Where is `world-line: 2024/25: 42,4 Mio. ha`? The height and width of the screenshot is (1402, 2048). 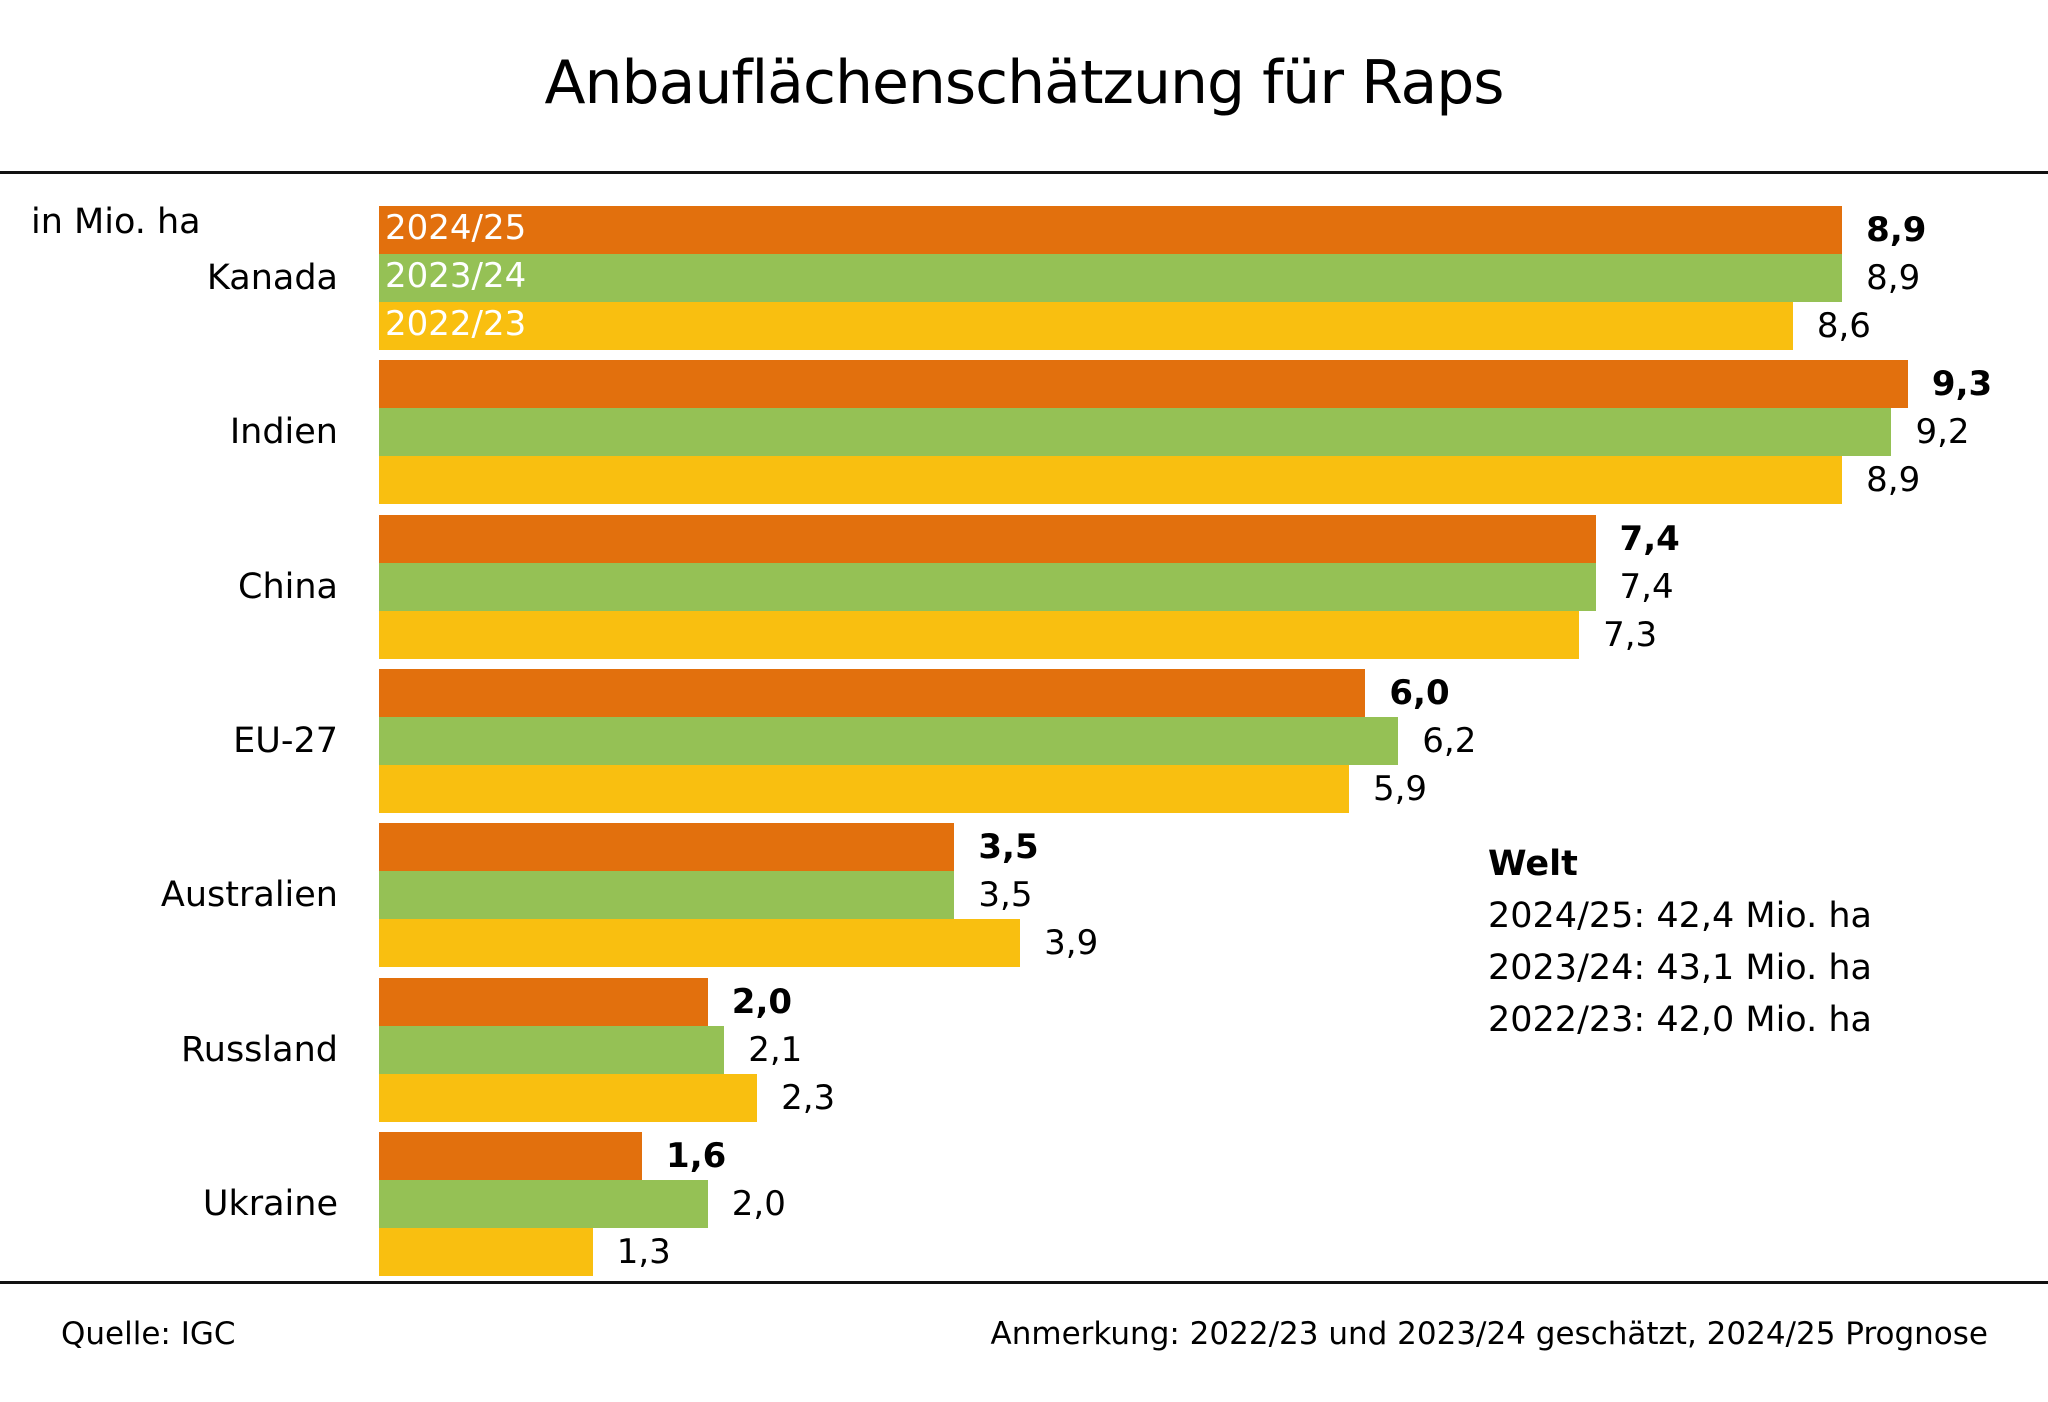
world-line: 2024/25: 42,4 Mio. ha is located at coordinates (1680, 916).